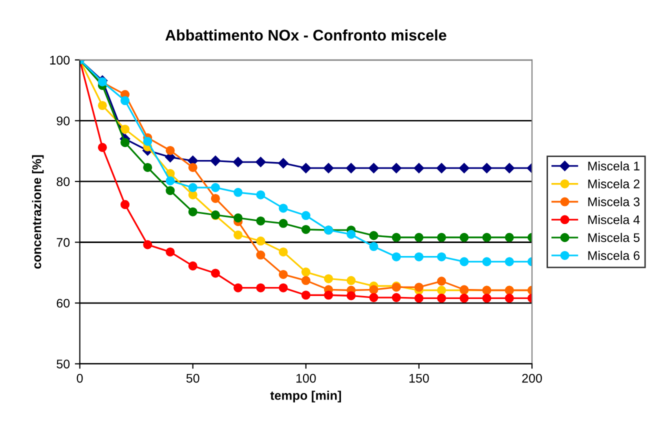 This screenshot has width=665, height=428. I want to click on x-tick-label: 0, so click(79, 378).